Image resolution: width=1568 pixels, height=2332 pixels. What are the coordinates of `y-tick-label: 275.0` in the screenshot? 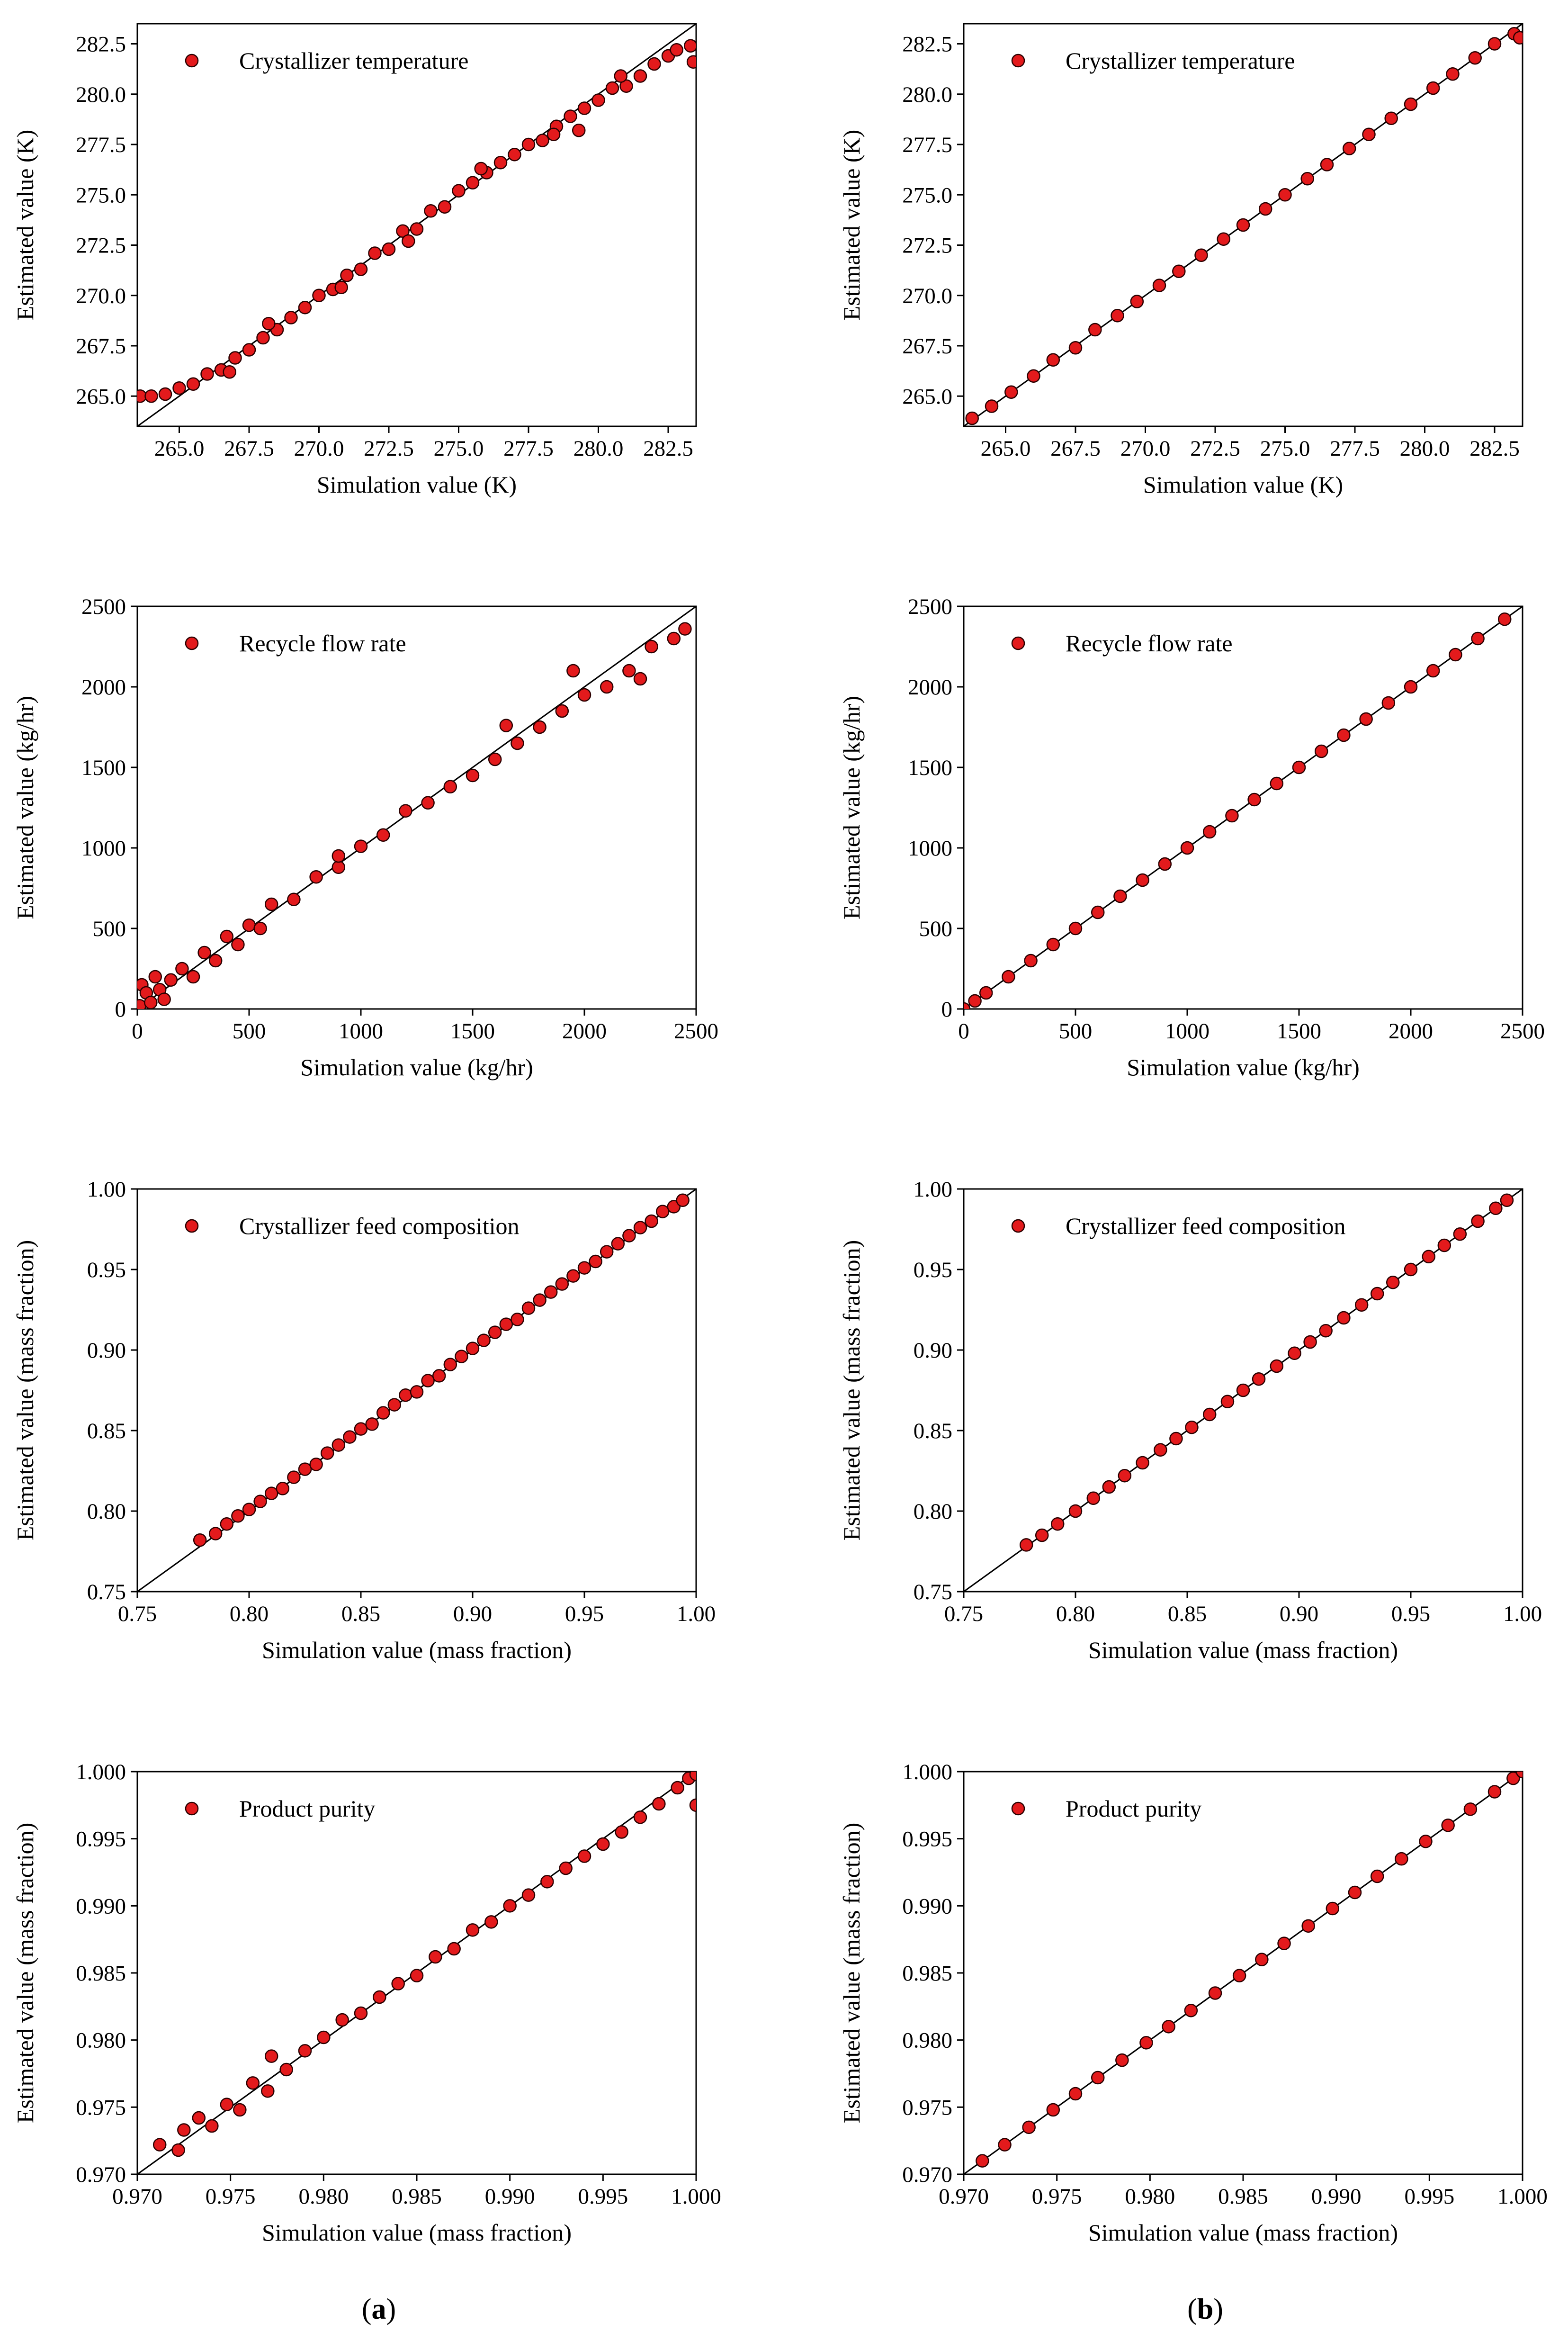 It's located at (101, 195).